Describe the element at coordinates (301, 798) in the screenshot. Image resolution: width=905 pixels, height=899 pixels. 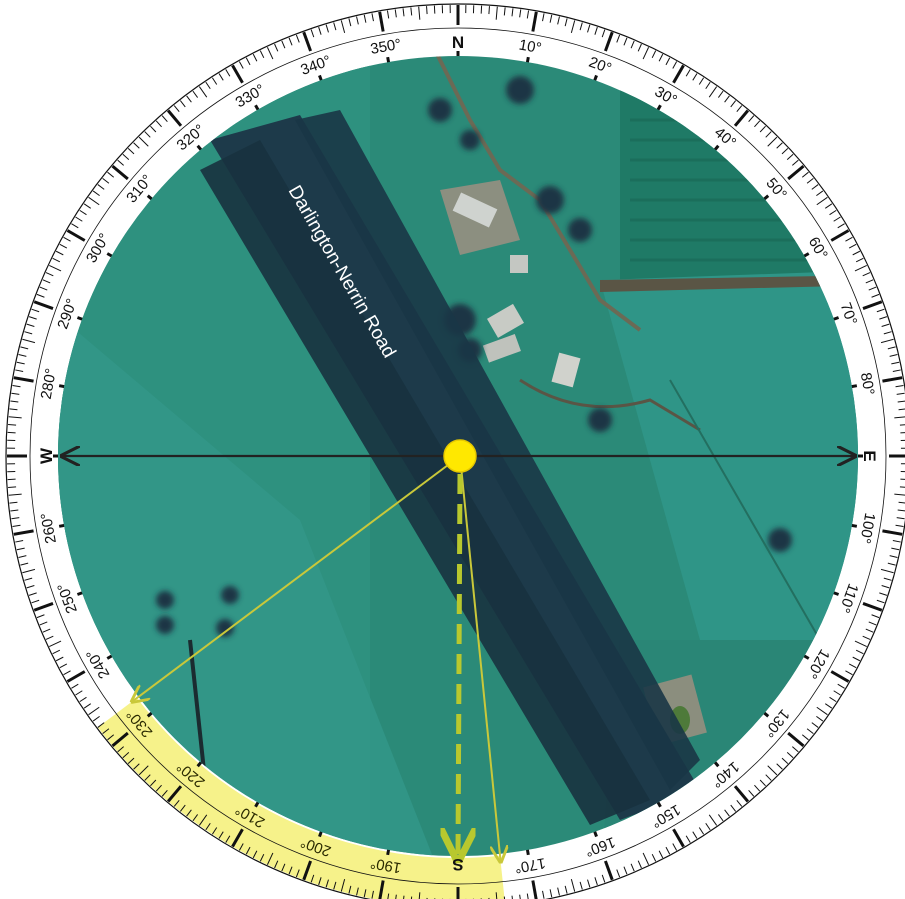
I see `highlight-arc` at that location.